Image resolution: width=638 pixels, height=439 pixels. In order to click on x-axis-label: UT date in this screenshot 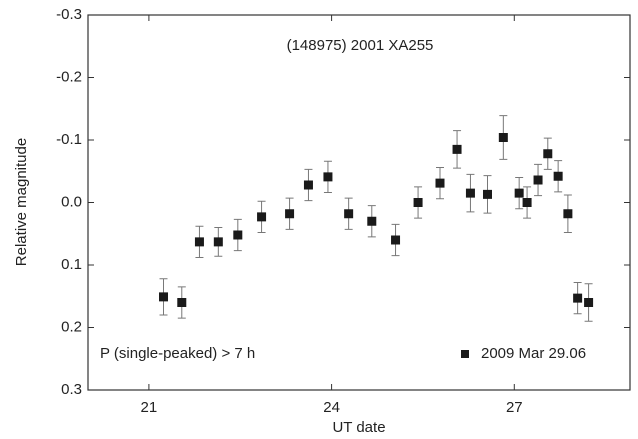, I will do `click(358, 427)`.